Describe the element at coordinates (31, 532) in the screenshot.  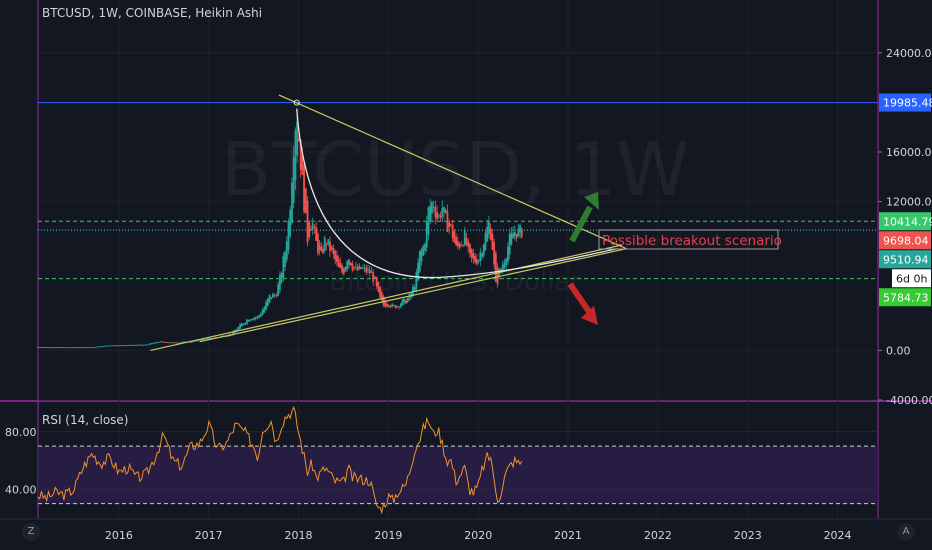
I see `zoom-icon: Z` at that location.